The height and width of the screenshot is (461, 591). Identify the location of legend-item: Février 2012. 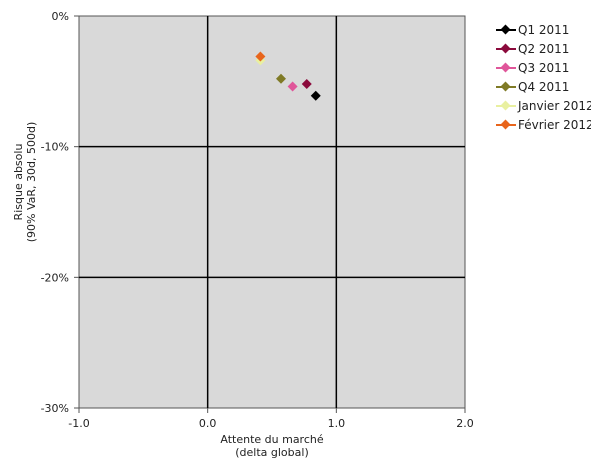
(543, 124).